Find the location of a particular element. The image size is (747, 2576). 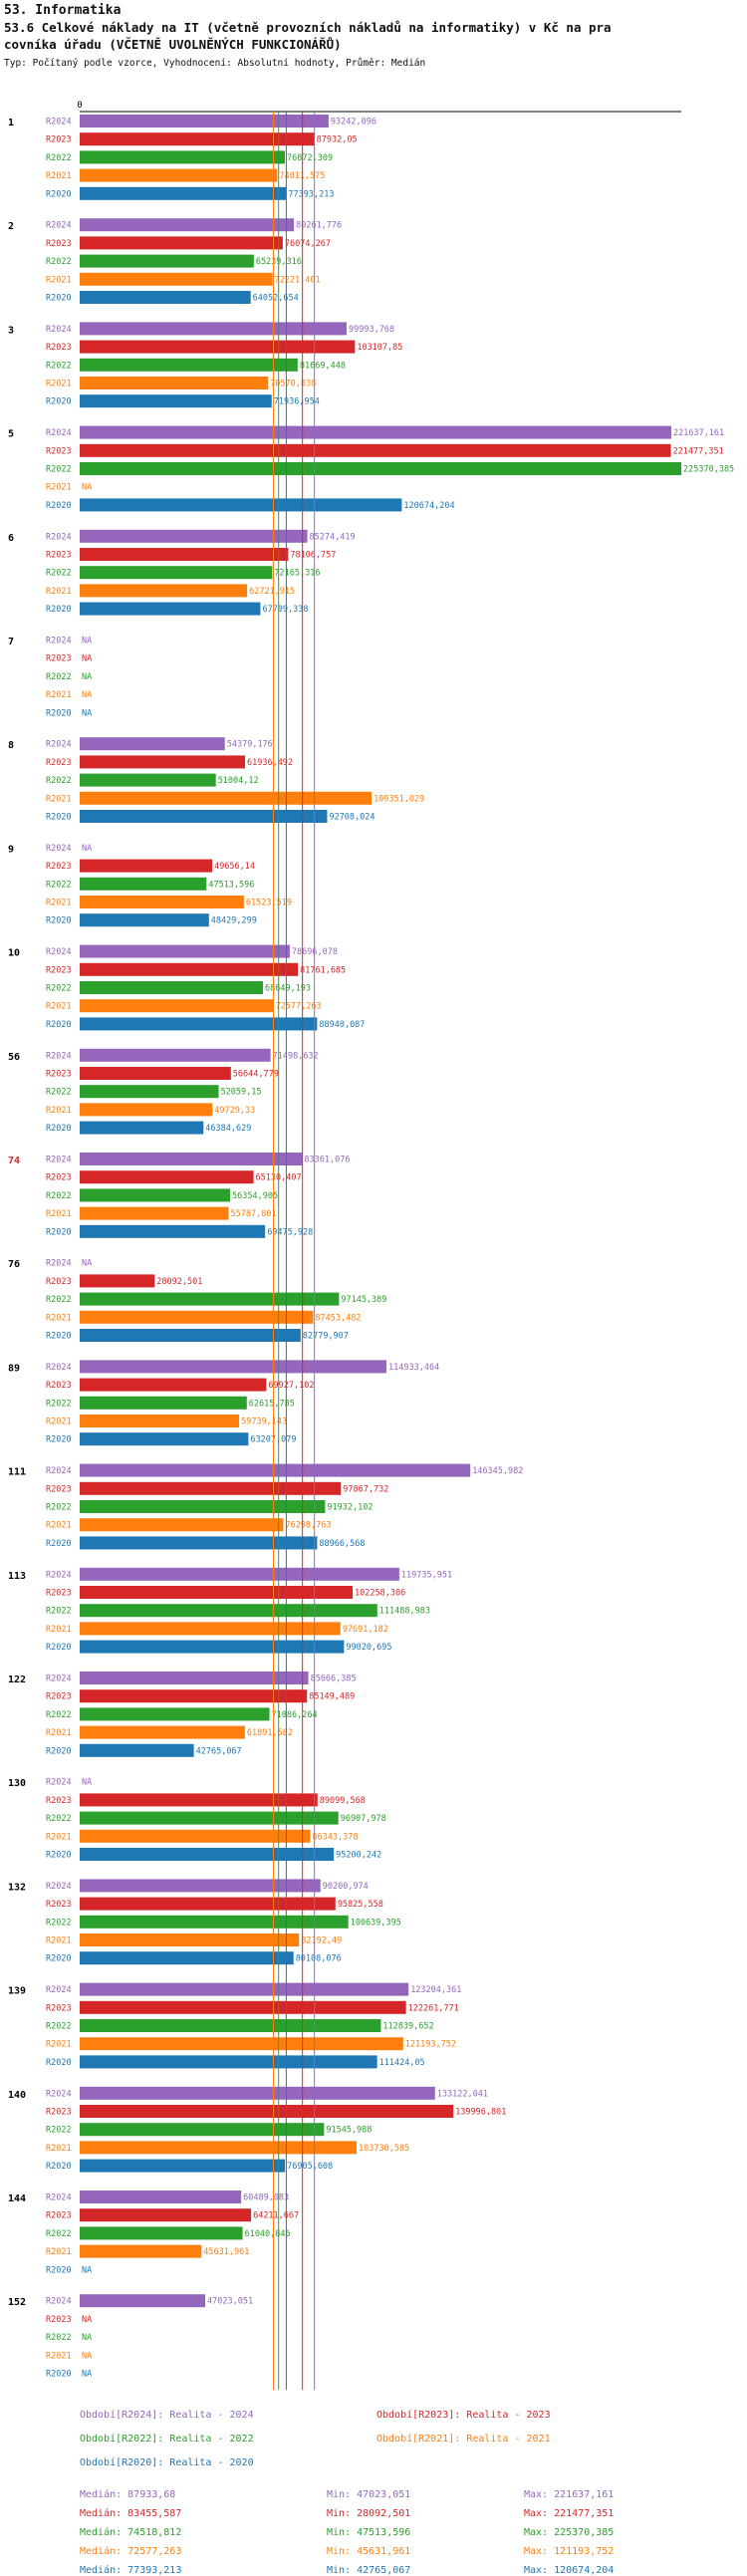

data-label: 48429,299 is located at coordinates (234, 921).